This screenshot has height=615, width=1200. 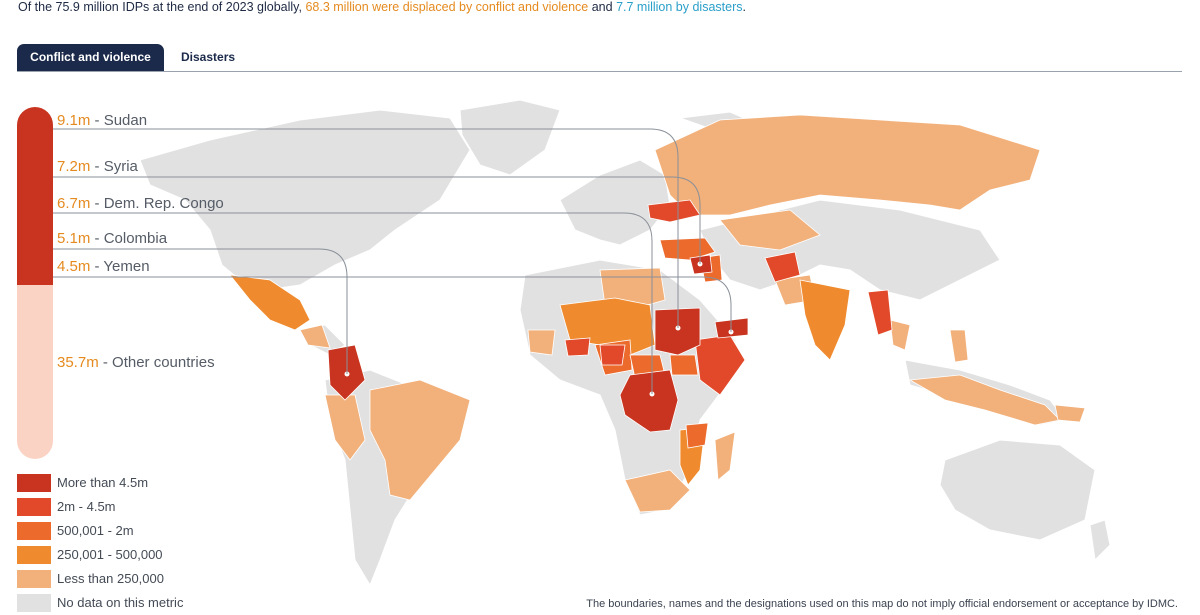 I want to click on callout-syria: 7.2m - Syria, so click(x=97, y=166).